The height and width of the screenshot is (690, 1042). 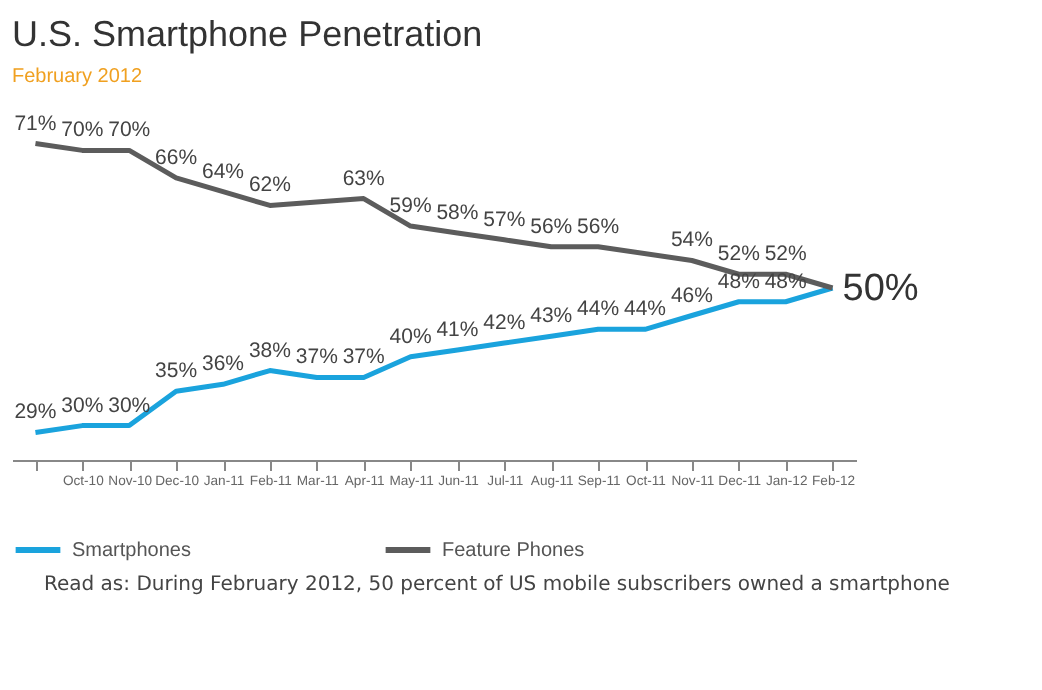 I want to click on data-label: 54%, so click(x=691, y=240).